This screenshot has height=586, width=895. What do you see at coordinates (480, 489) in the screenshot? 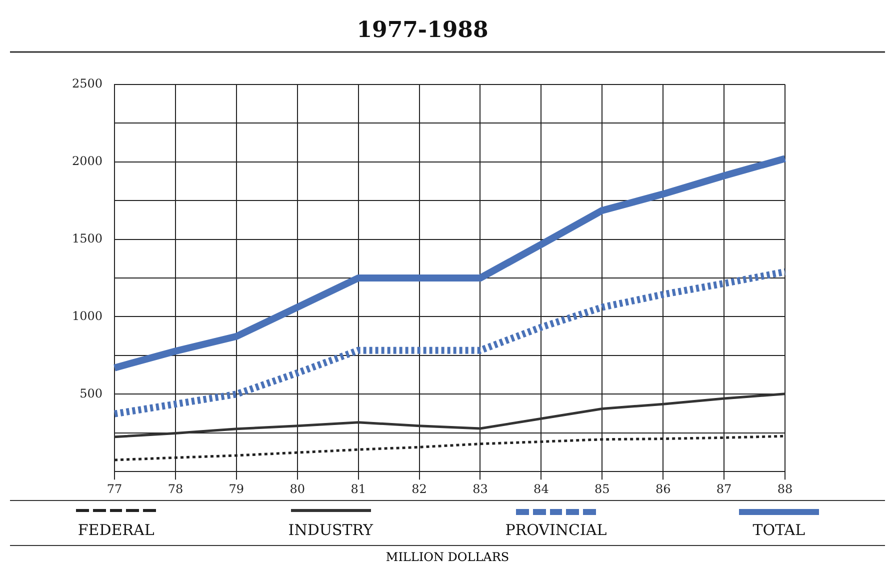
I see `x-tick-label: 83` at bounding box center [480, 489].